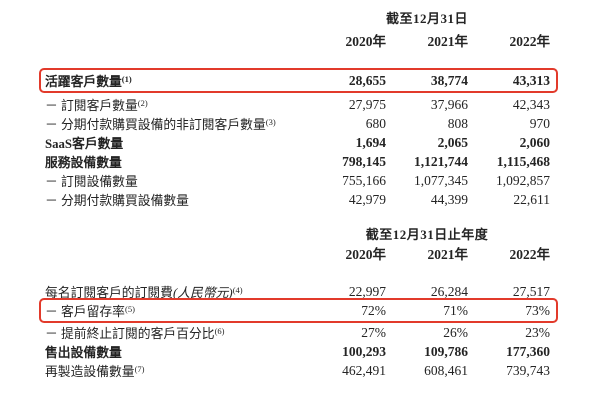  Describe the element at coordinates (297, 104) in the screenshot. I see `table-row-subscription-customers: － 訂閱客戶數量(2) 27,975 37,966 42,343` at that location.